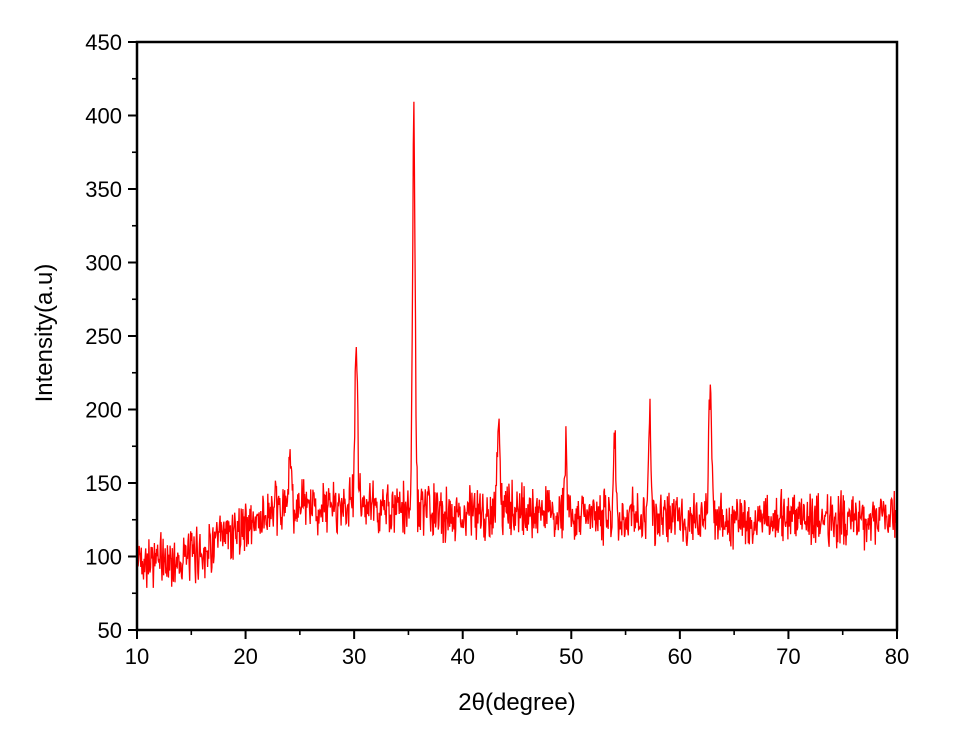  Describe the element at coordinates (462, 656) in the screenshot. I see `x-tick-label: 40` at that location.